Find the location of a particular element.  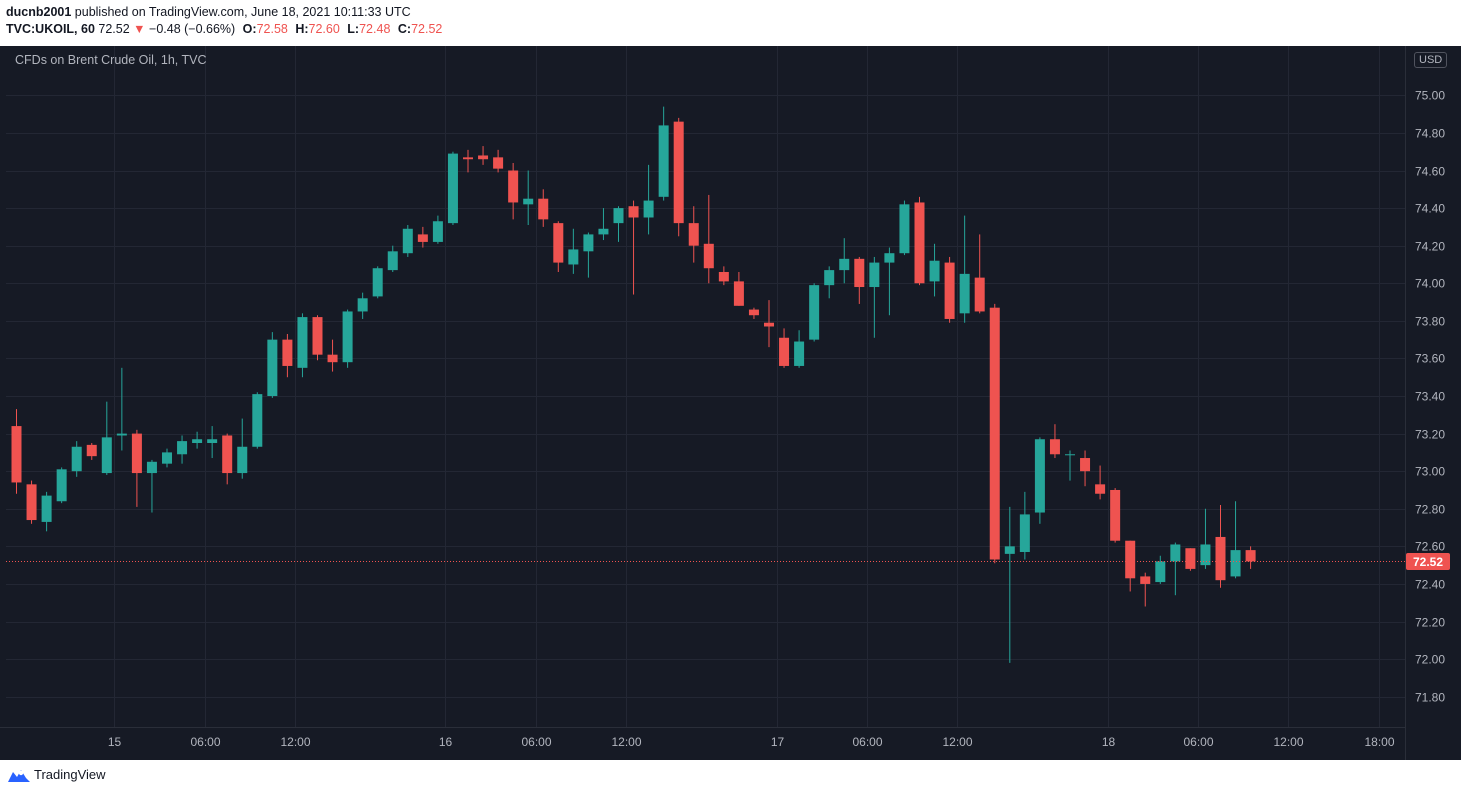

symbol-label: TVC:UKOIL, 60 is located at coordinates (50, 29).